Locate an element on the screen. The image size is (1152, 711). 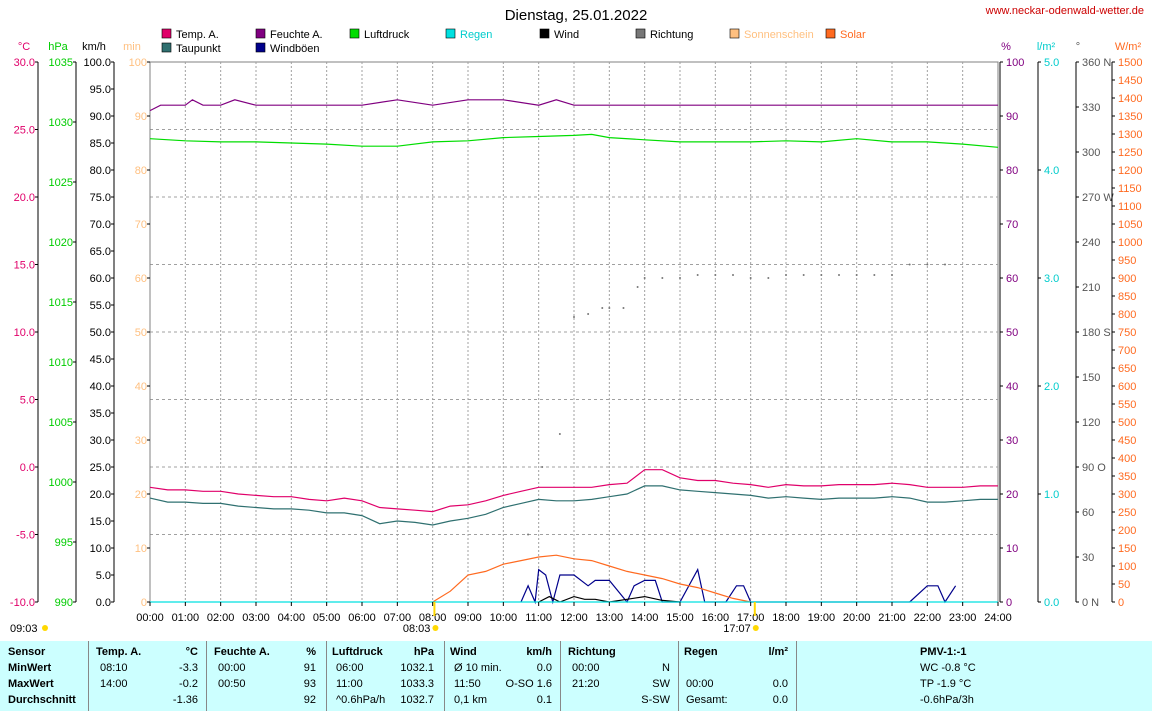
axis-tick-label: 150 is located at coordinates (1127, 549).